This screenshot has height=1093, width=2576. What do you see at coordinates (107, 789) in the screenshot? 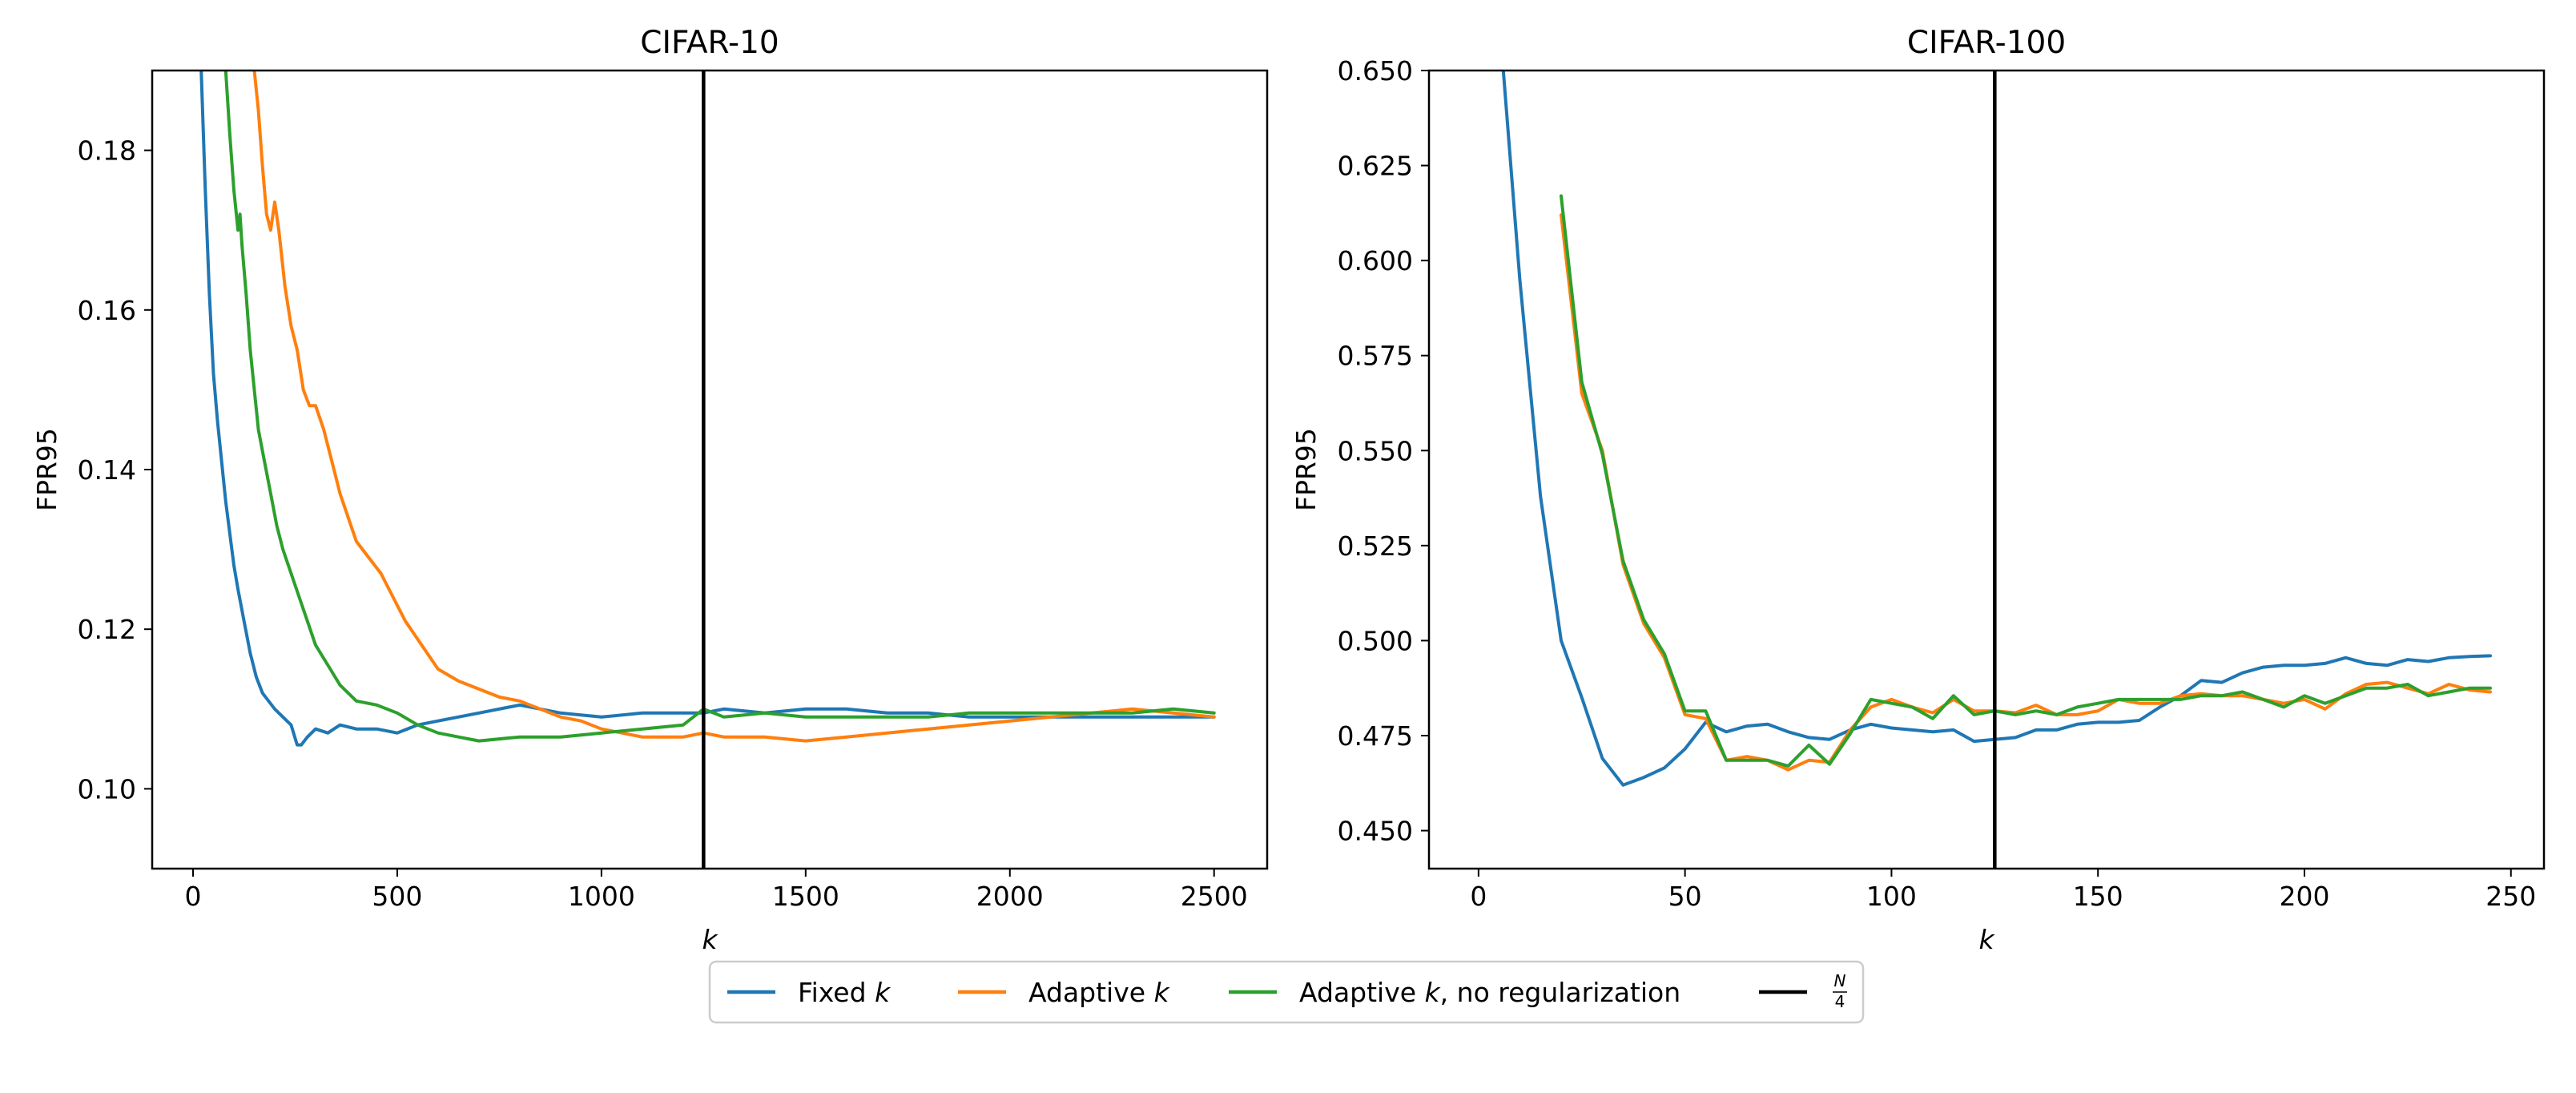
I see `y-tick-label: 0.10` at bounding box center [107, 789].